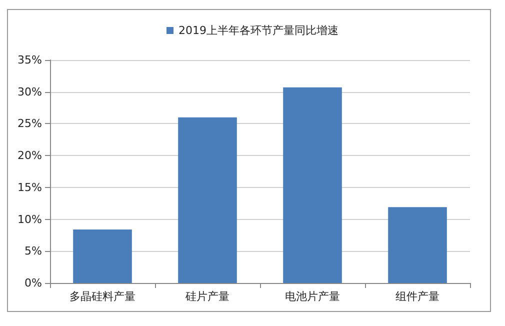  I want to click on y-tick-label: 35%, so click(30, 60).